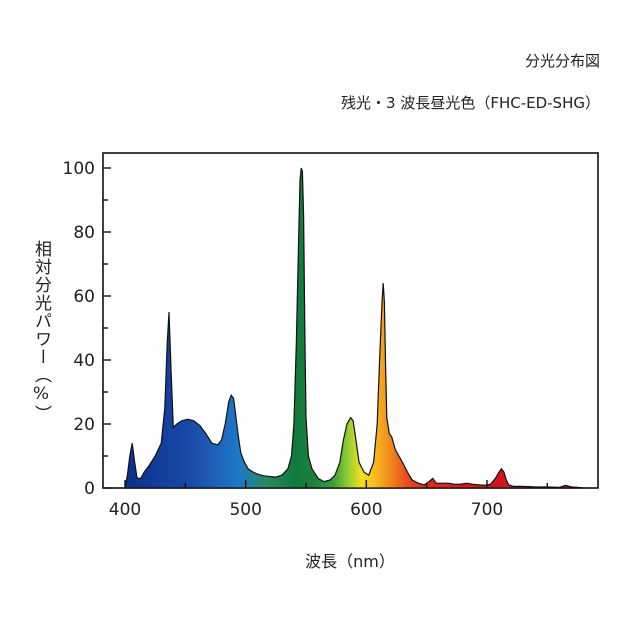 This screenshot has width=640, height=640. What do you see at coordinates (84, 361) in the screenshot?
I see `y-tick-label: 40` at bounding box center [84, 361].